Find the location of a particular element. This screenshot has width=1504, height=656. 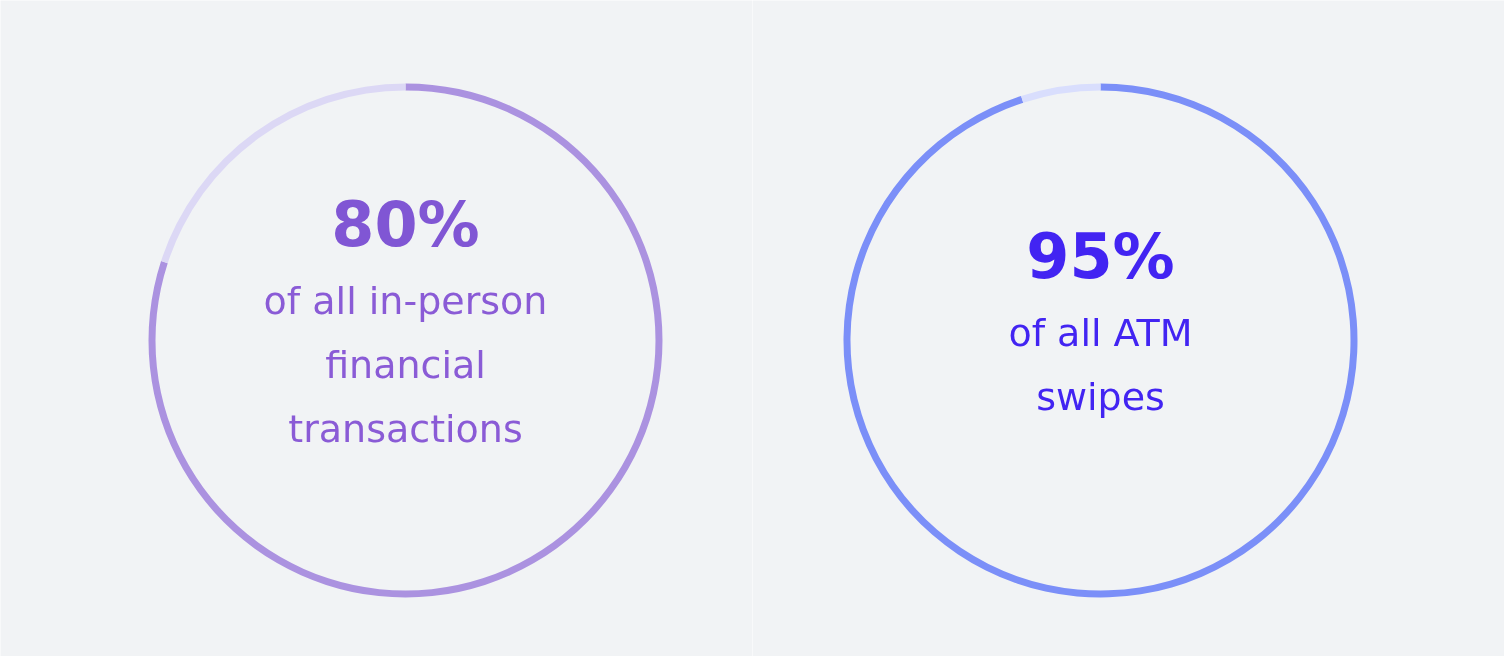

text: of all ATM swipes is located at coordinates (1100, 364).